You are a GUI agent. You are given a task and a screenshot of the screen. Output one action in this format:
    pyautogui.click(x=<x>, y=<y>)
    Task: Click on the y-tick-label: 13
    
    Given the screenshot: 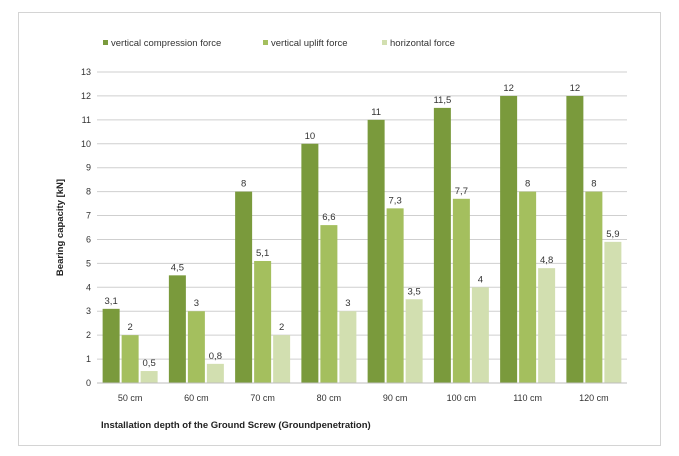 What is the action you would take?
    pyautogui.click(x=86, y=72)
    